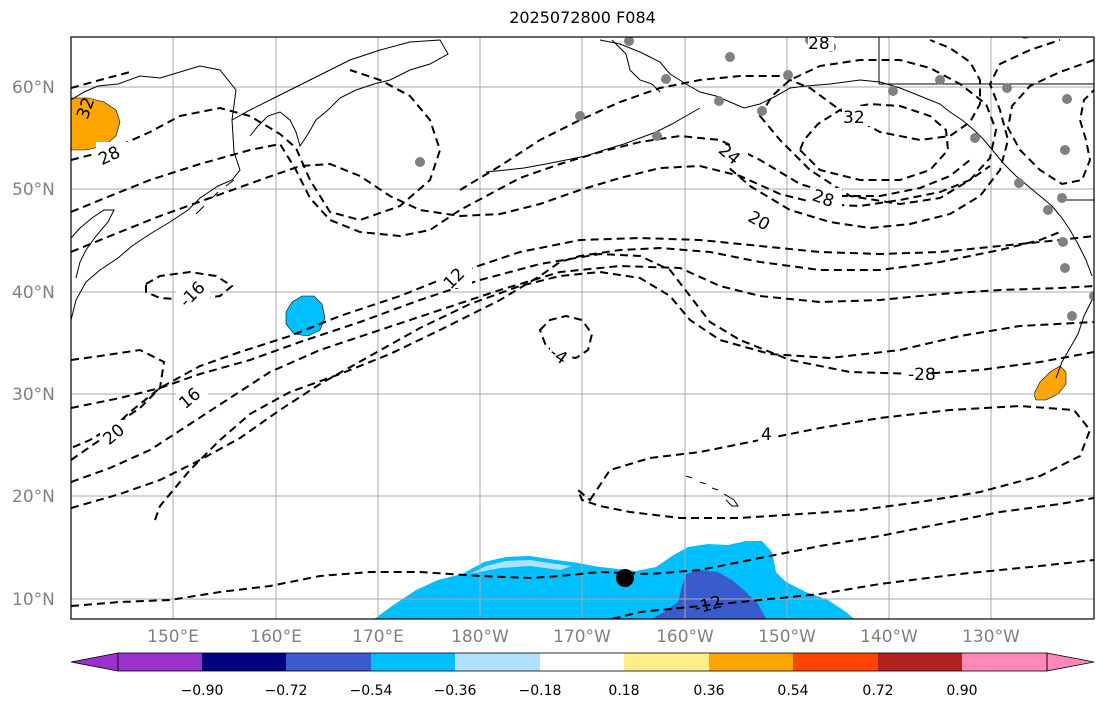 This screenshot has width=1105, height=712. Describe the element at coordinates (33, 293) in the screenshot. I see `lat-label: 40°N` at that location.